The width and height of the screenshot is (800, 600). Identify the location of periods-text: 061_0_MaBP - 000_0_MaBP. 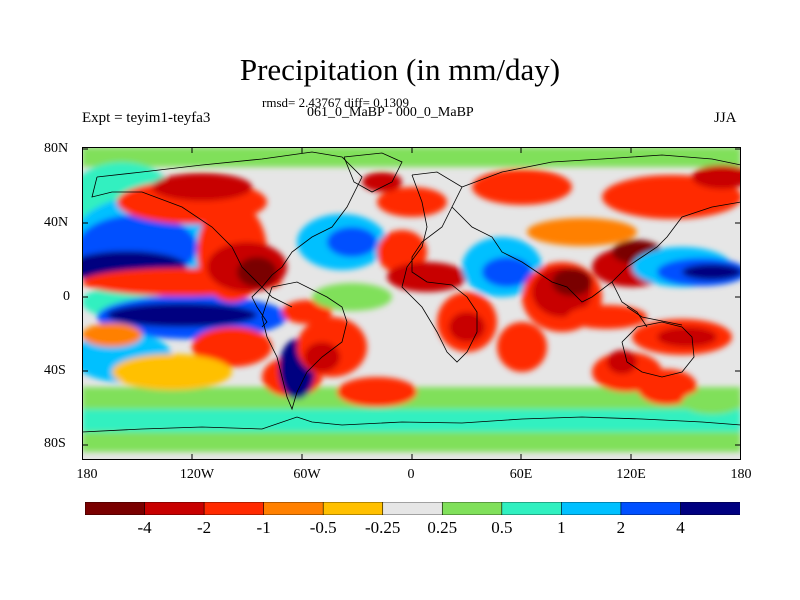
(390, 112).